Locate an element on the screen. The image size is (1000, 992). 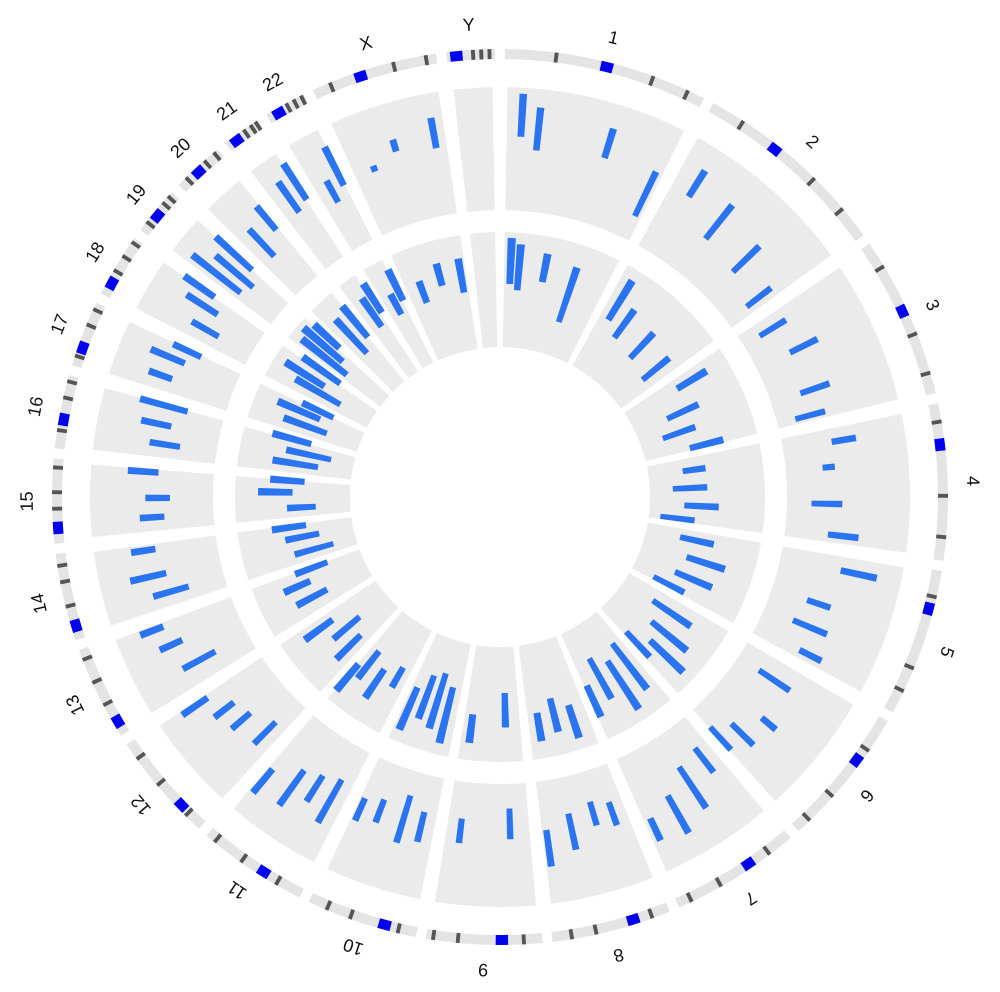
chromosome-label: 11 is located at coordinates (237, 890).